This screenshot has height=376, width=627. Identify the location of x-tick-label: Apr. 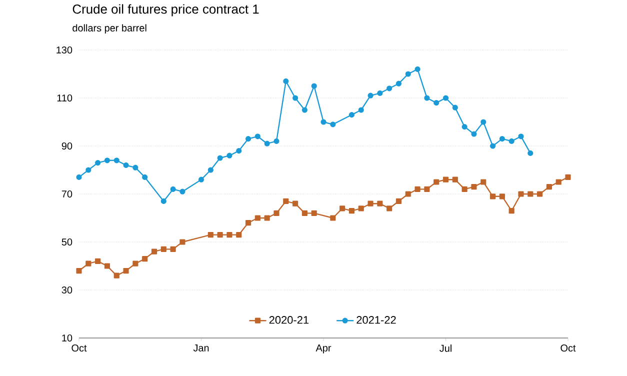
(324, 349).